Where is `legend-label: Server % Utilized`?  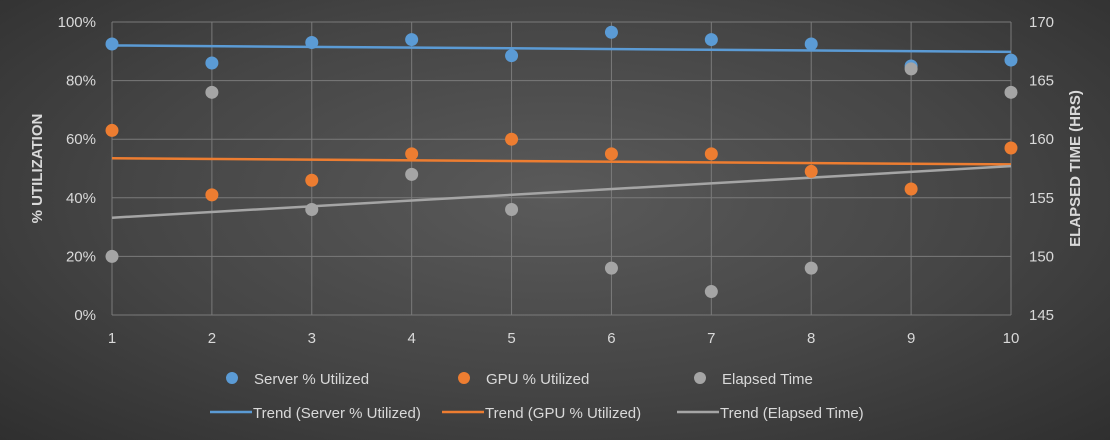
legend-label: Server % Utilized is located at coordinates (311, 379).